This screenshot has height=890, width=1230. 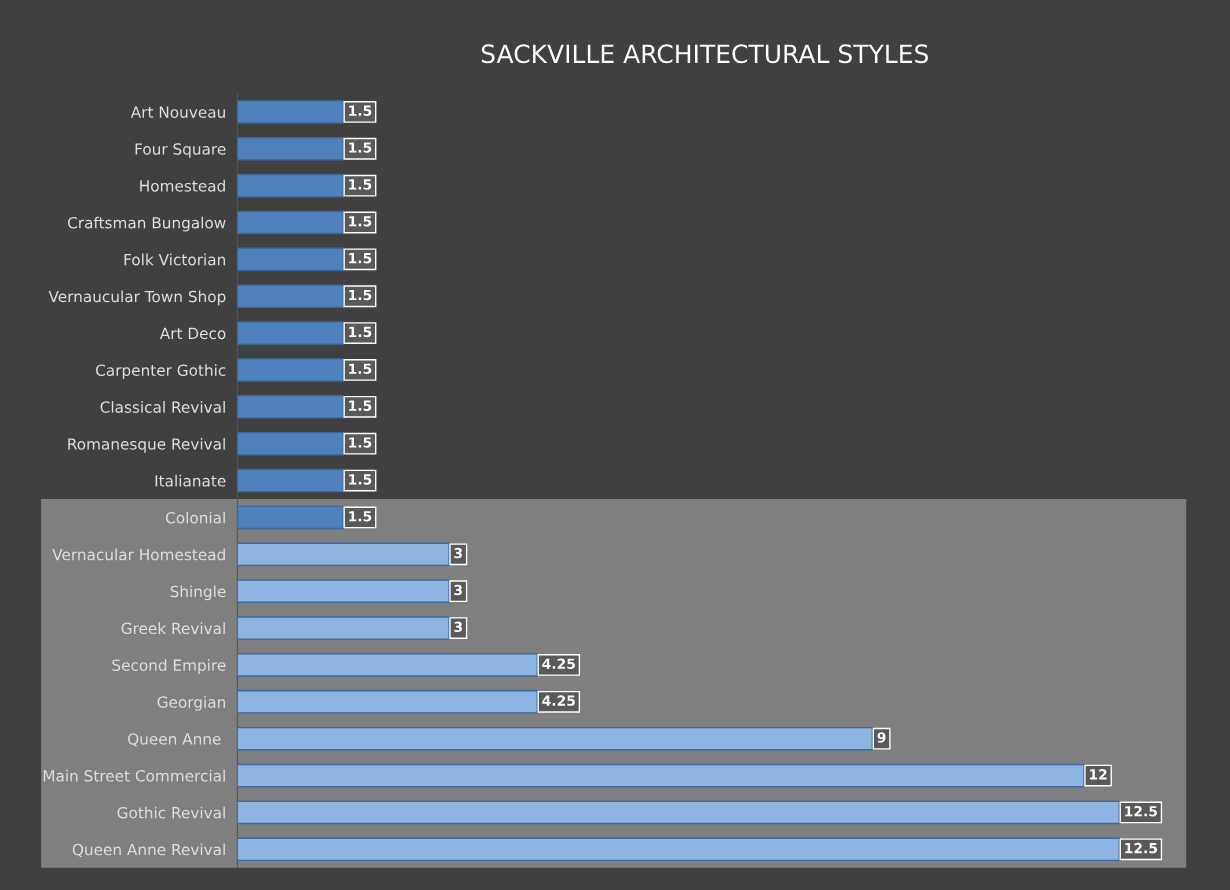 What do you see at coordinates (146, 445) in the screenshot?
I see `y-tick-label: Romanesque Revival` at bounding box center [146, 445].